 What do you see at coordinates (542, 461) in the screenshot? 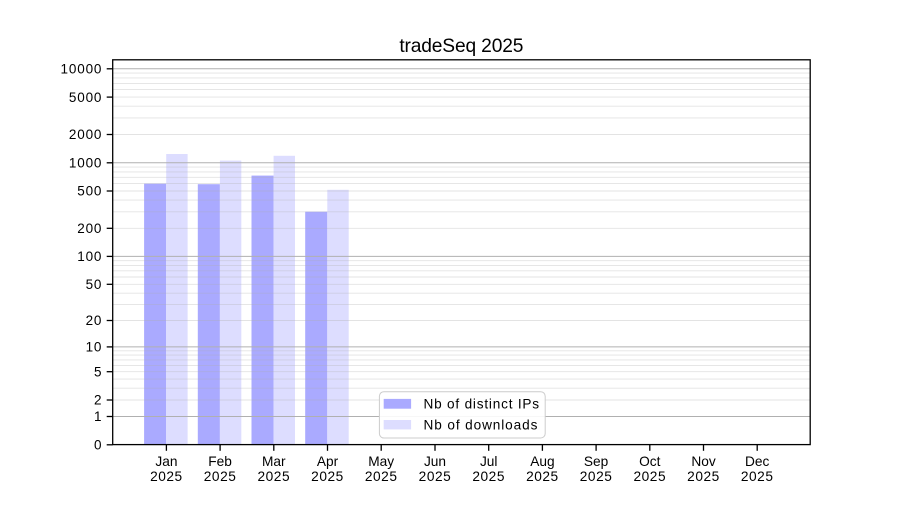
I see `svg-text: Aug` at bounding box center [542, 461].